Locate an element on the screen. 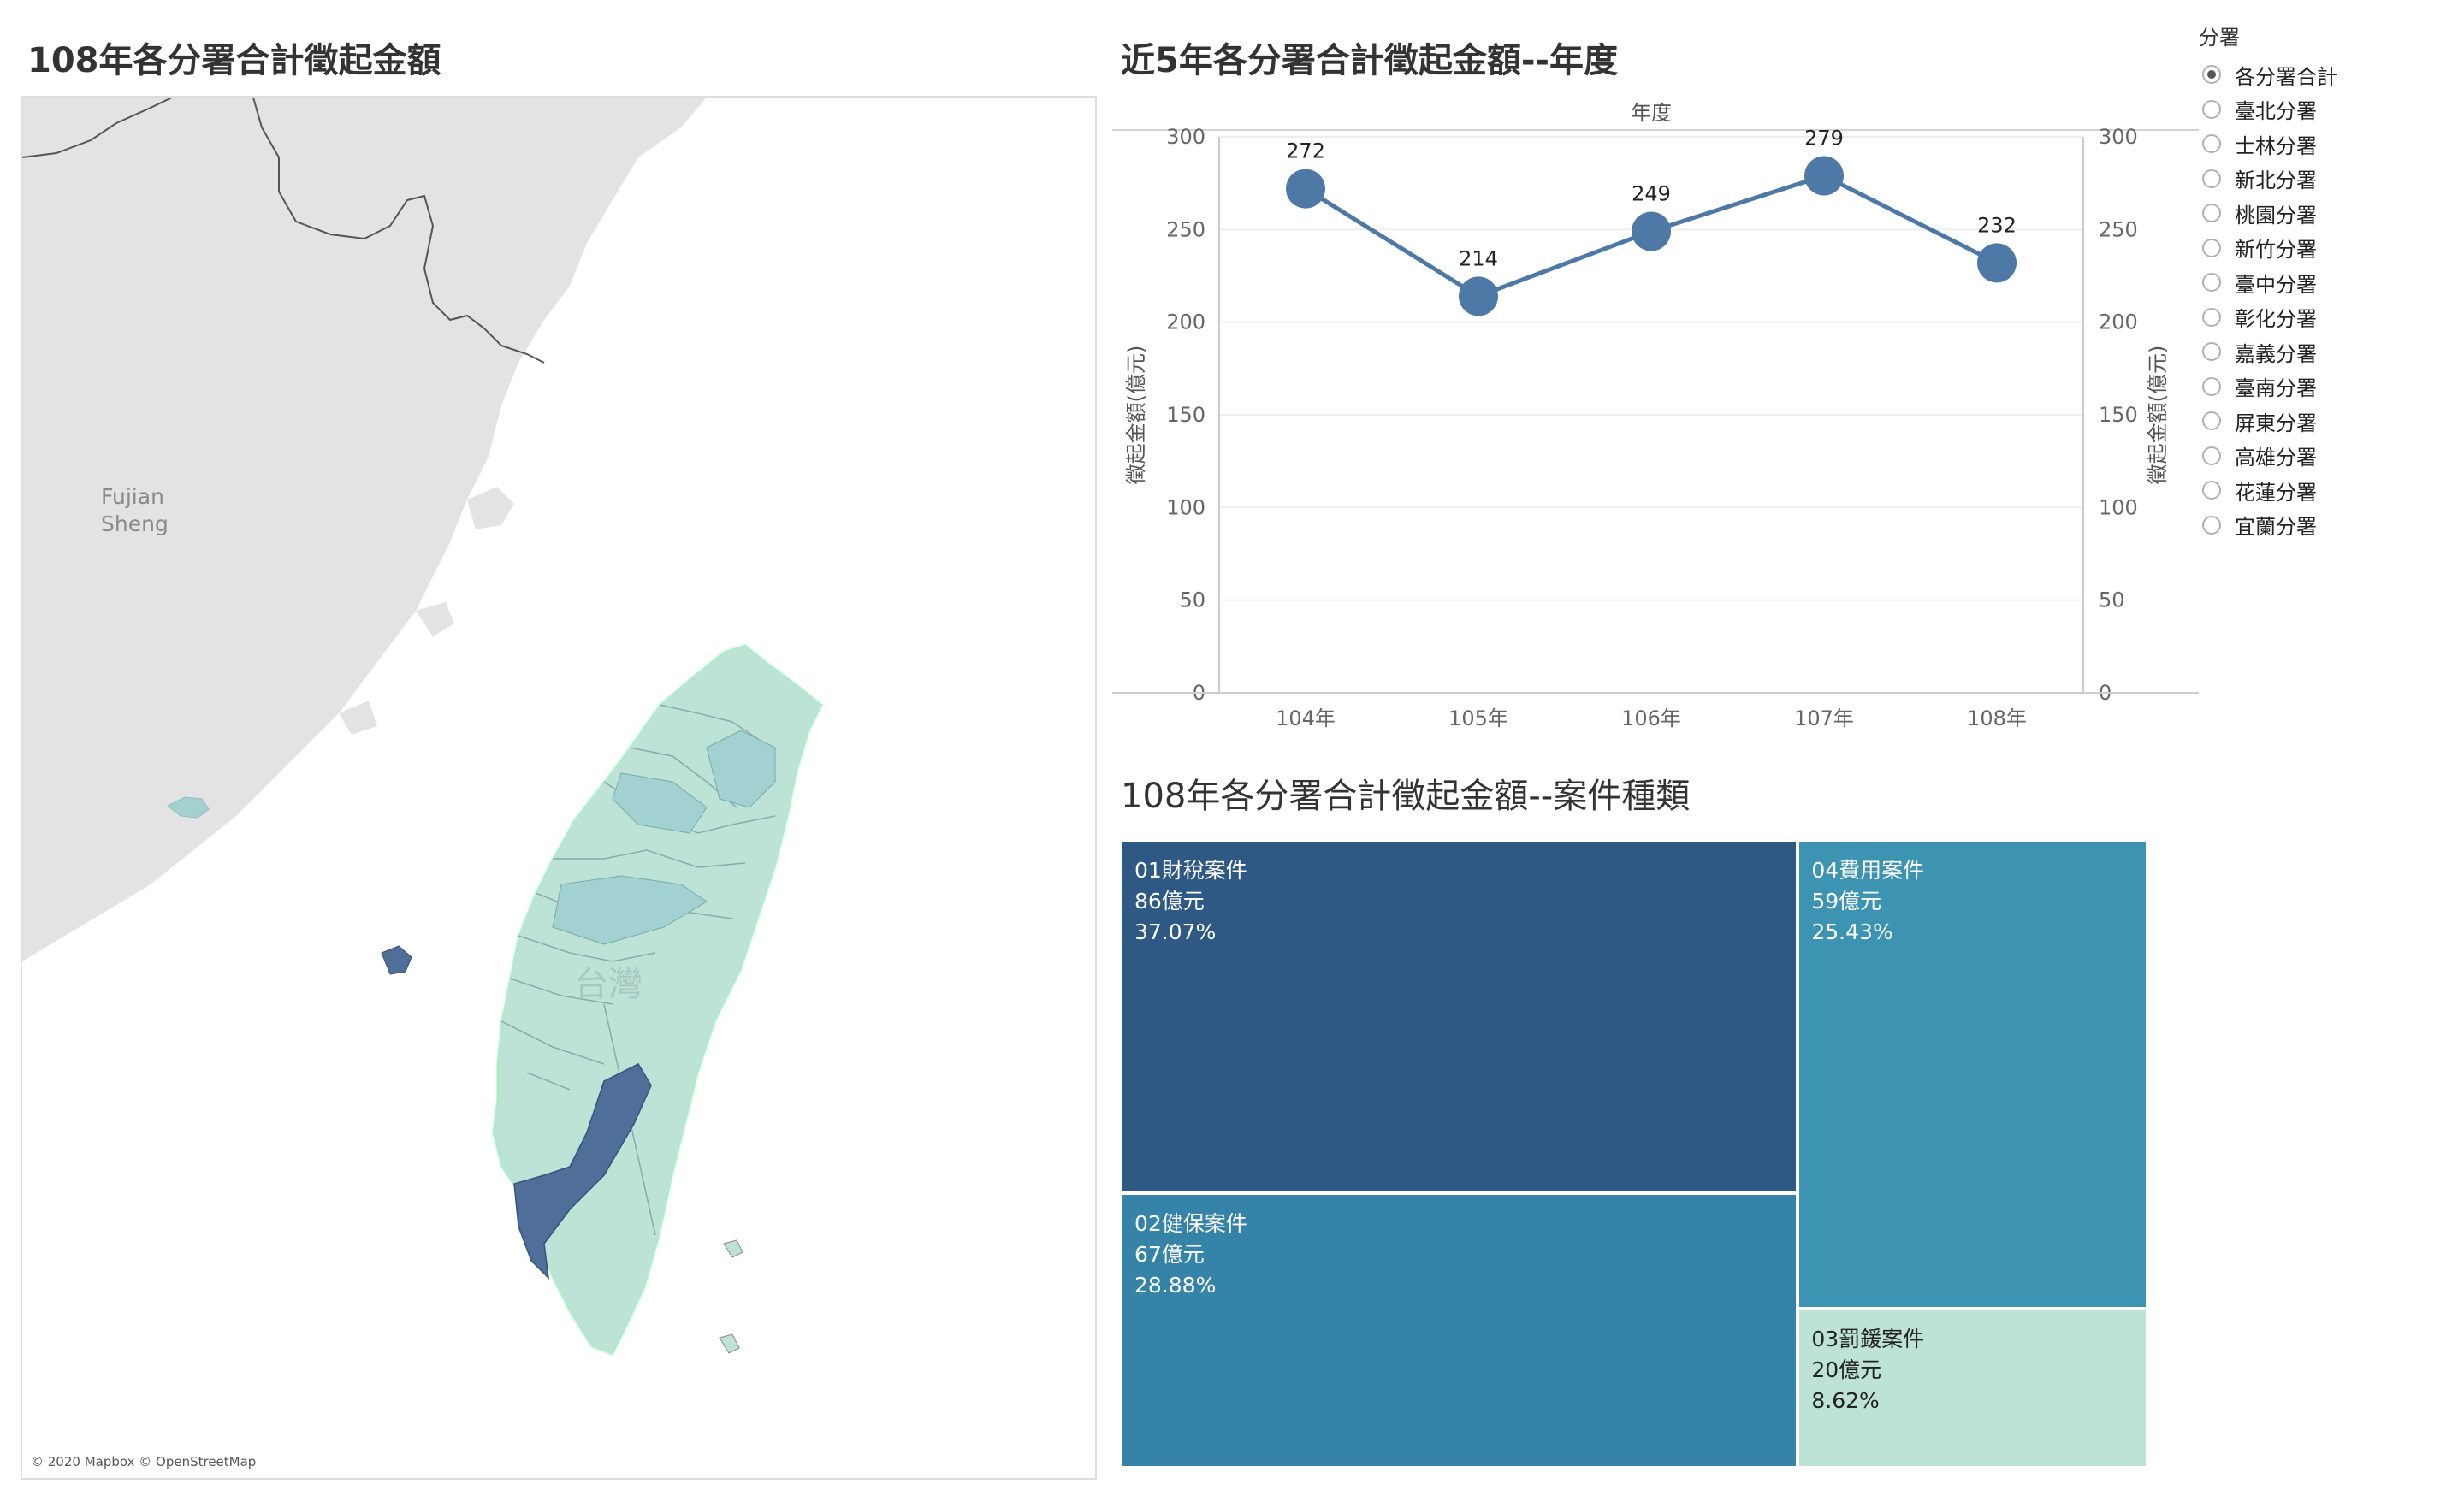  filter-option: 士林分署 is located at coordinates (2327, 145).